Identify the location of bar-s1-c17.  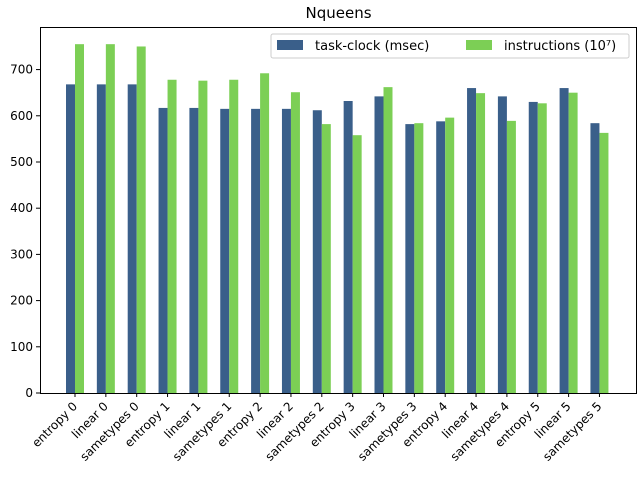
(604, 262).